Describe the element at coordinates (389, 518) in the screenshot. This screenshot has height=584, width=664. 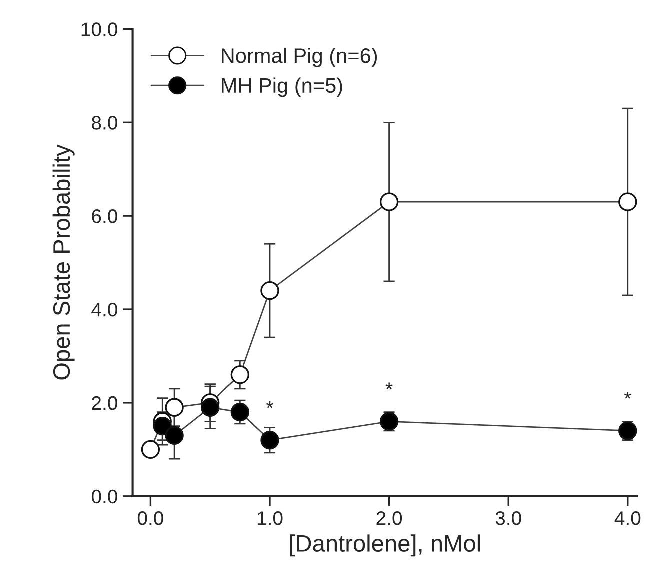
I see `x-tick-label: 2.0` at that location.